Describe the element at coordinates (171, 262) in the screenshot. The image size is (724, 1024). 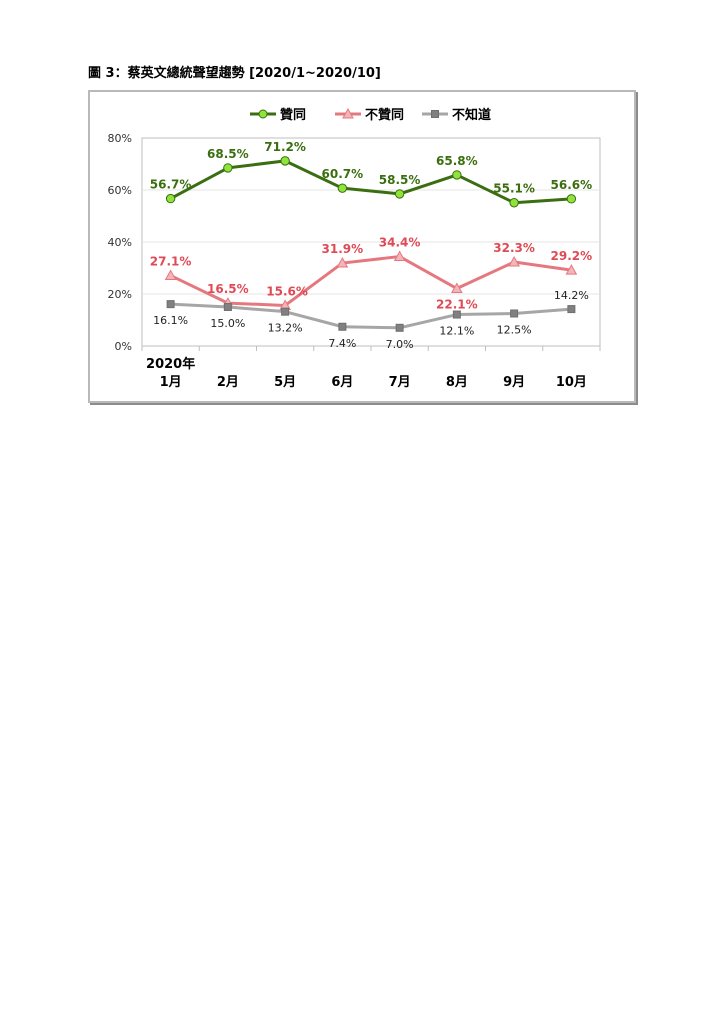
I see `data-label: 27.1%` at that location.